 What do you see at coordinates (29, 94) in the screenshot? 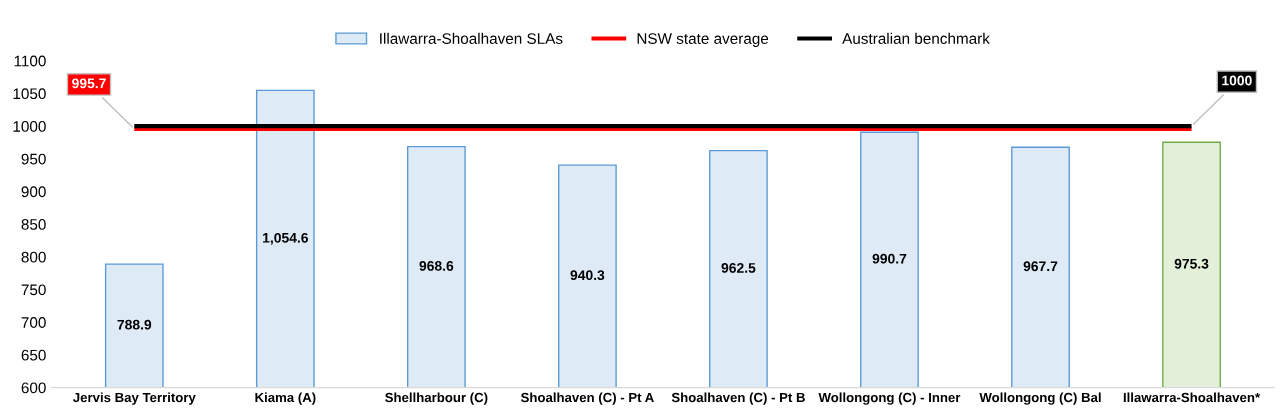
I see `y-tick-label: 1050` at bounding box center [29, 94].